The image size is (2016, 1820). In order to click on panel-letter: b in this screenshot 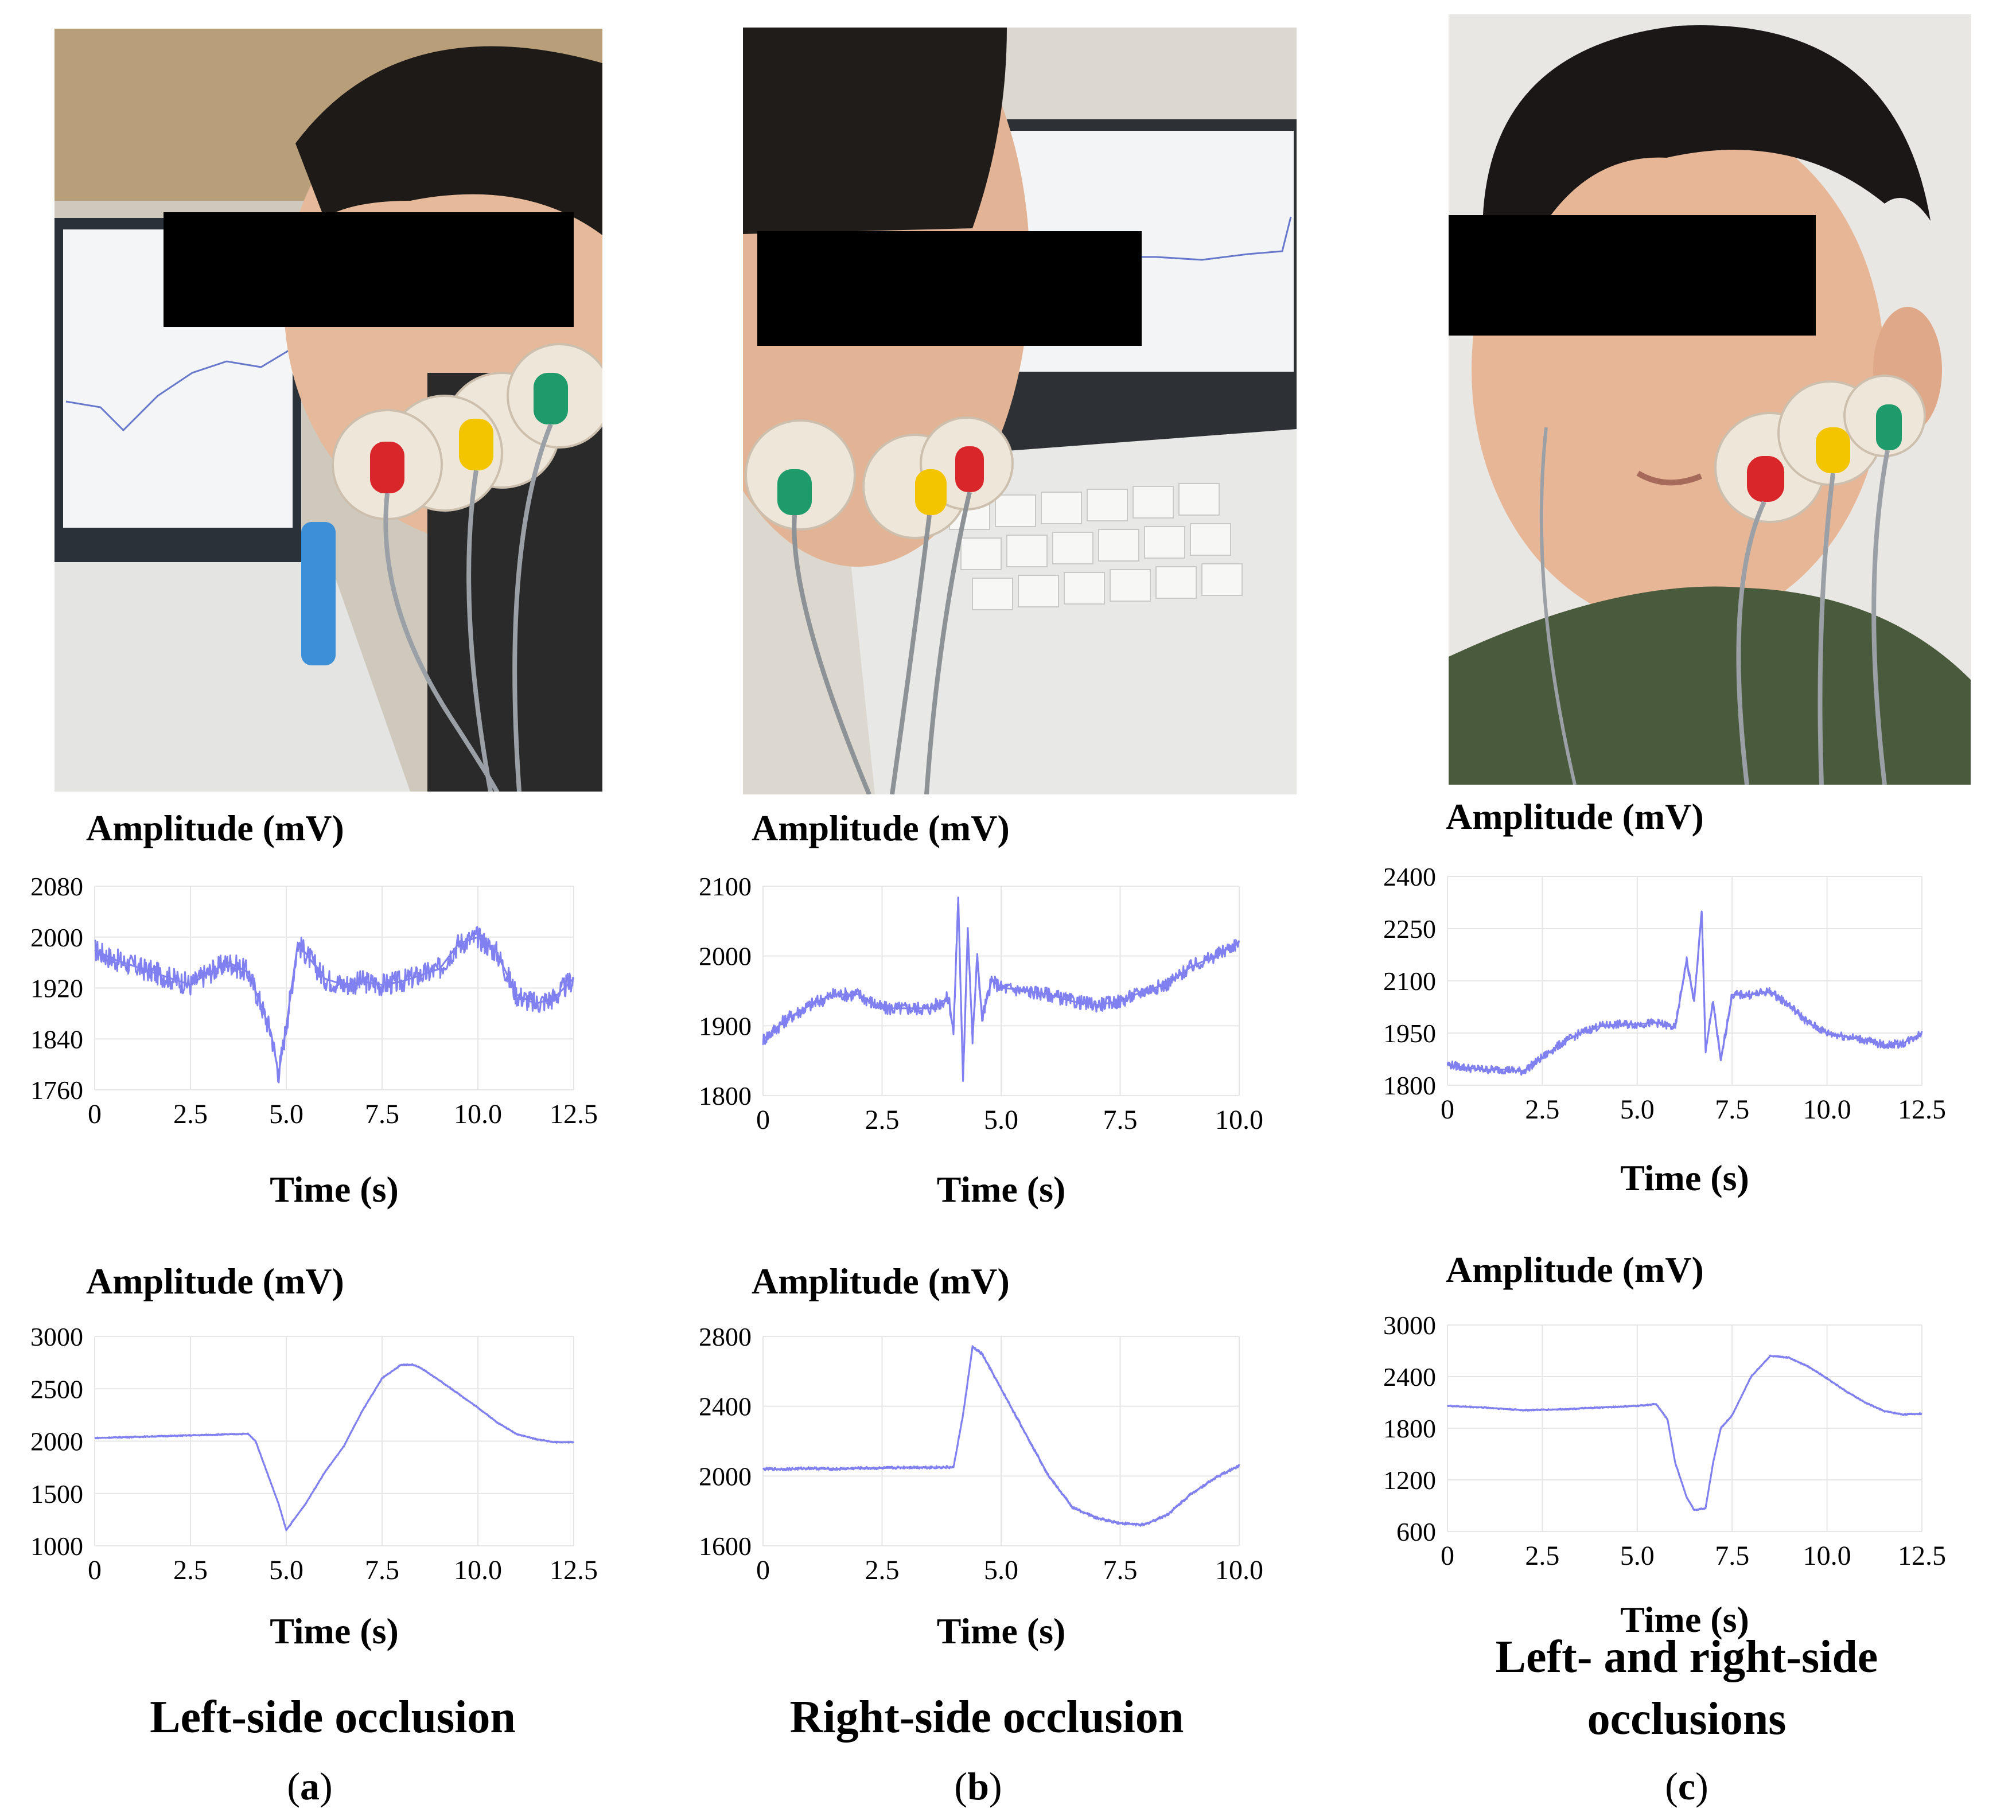, I will do `click(978, 1786)`.